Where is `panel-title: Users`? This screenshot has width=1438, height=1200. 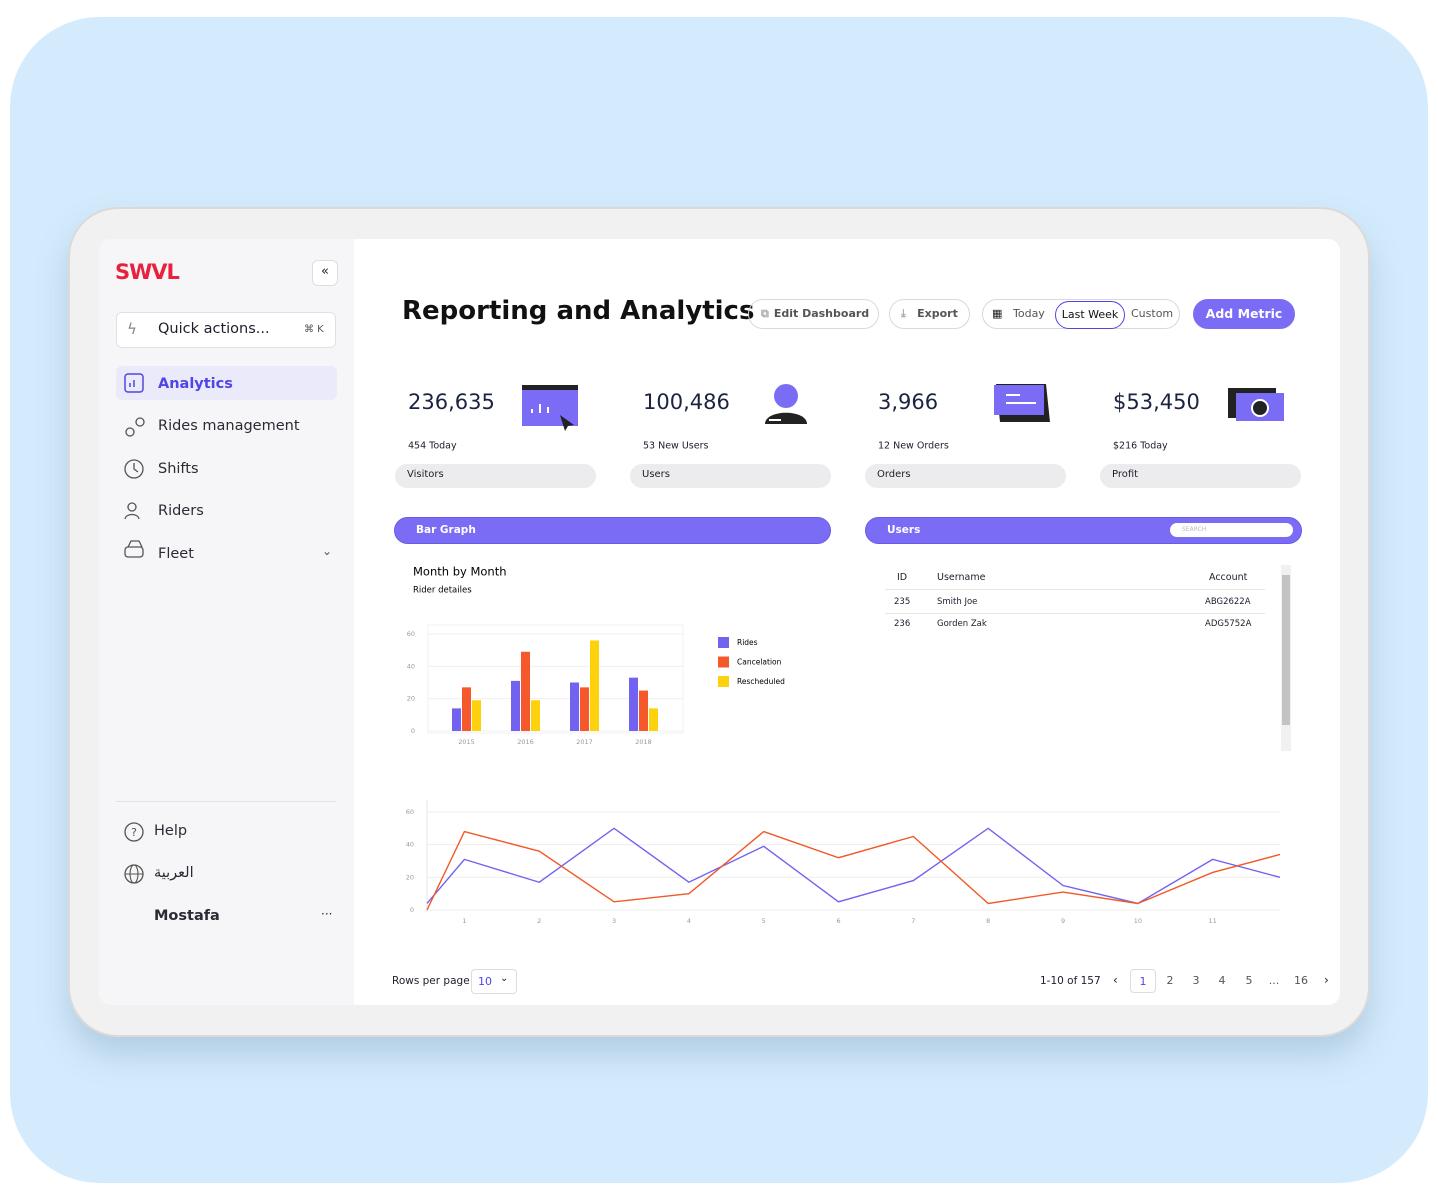
panel-title: Users is located at coordinates (904, 530).